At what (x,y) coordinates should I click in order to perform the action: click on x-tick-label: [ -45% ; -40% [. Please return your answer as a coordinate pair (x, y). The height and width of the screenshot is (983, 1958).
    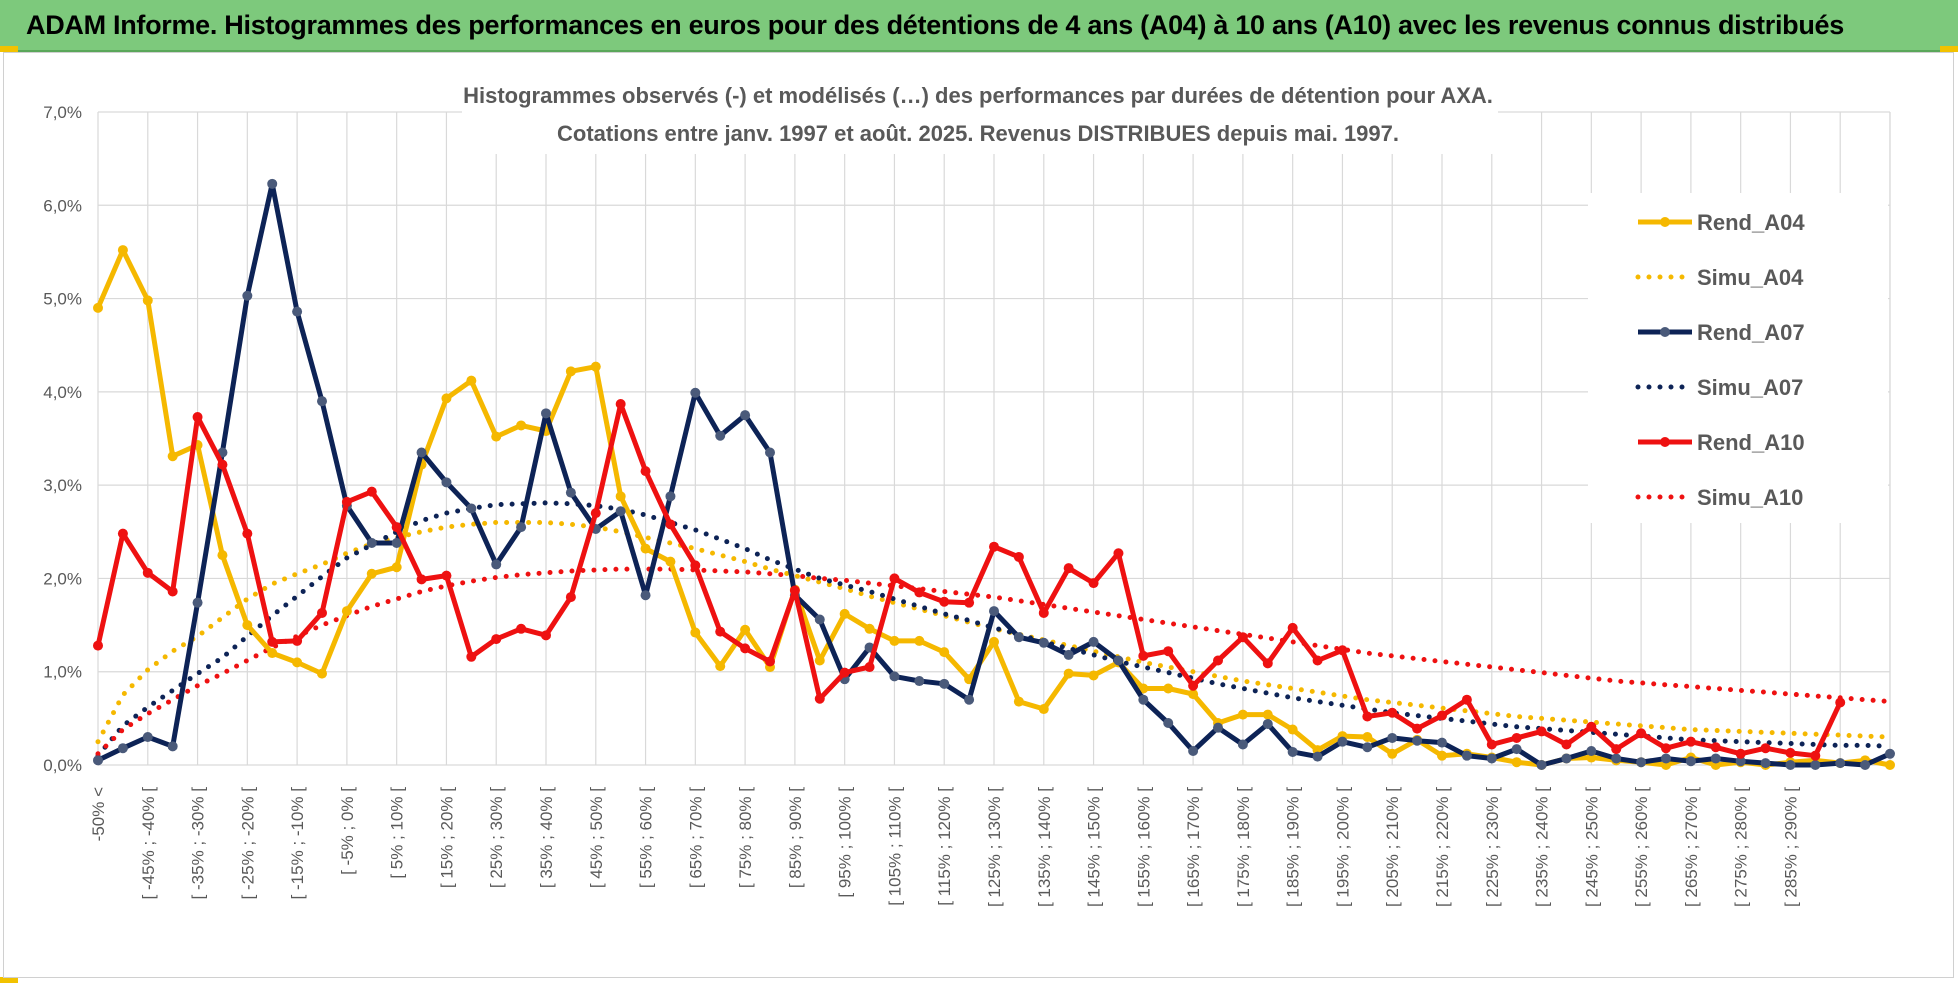
    Looking at the image, I should click on (148, 843).